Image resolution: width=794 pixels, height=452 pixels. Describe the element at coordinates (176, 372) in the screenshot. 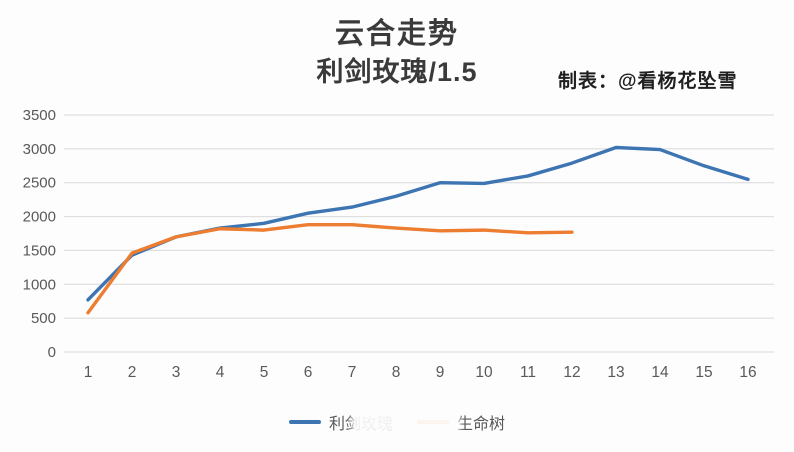

I see `x-tick-label: 3` at that location.